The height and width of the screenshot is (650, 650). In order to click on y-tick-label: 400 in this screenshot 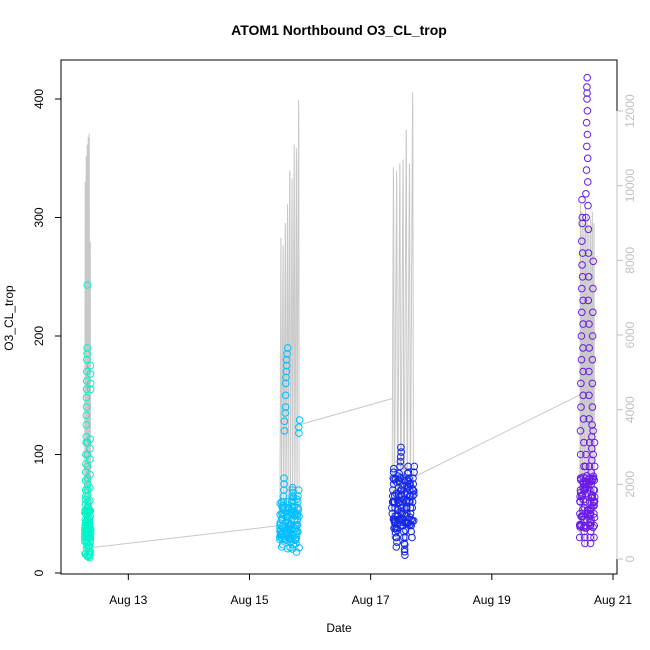, I will do `click(39, 99)`.